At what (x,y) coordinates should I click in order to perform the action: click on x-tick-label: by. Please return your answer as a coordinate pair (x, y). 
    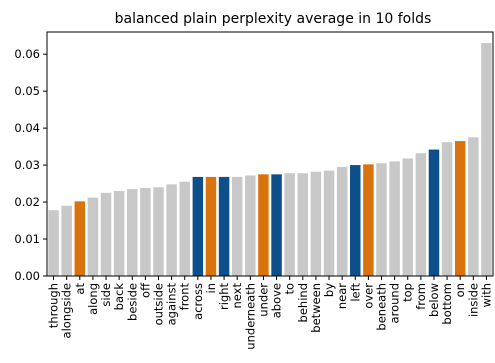
    Looking at the image, I should click on (329, 290).